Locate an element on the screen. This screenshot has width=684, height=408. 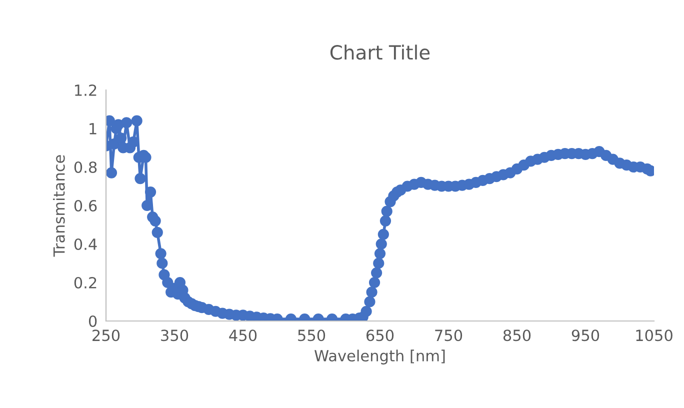
chart-title: Chart Title is located at coordinates (380, 52).